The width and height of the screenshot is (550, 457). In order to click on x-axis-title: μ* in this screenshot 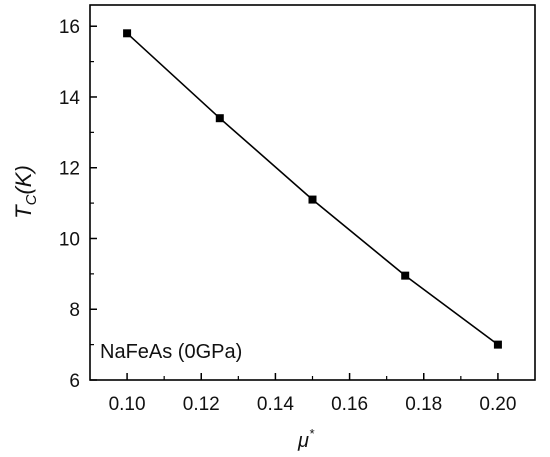, I will do `click(306, 439)`.